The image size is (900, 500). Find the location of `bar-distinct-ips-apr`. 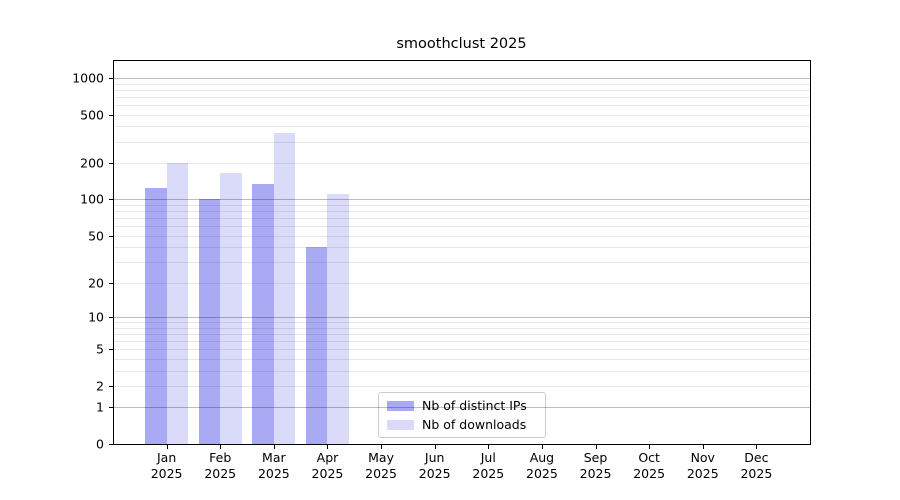

bar-distinct-ips-apr is located at coordinates (316, 345).